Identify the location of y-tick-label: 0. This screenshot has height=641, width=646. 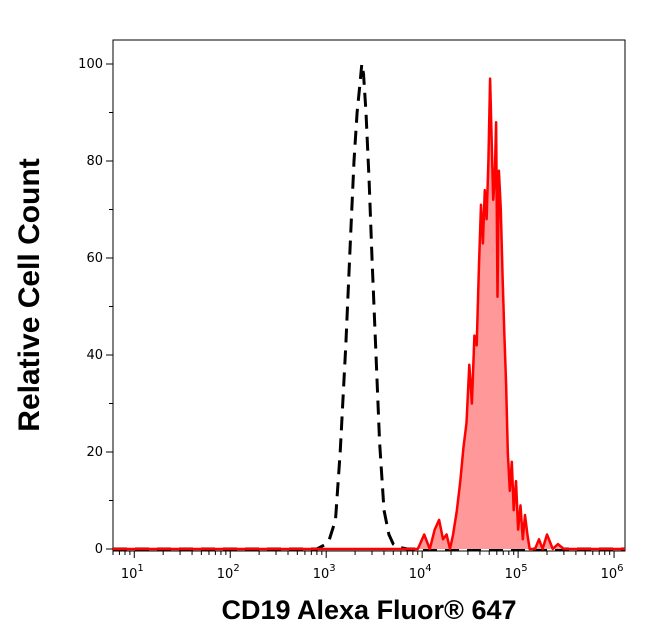
(99, 549).